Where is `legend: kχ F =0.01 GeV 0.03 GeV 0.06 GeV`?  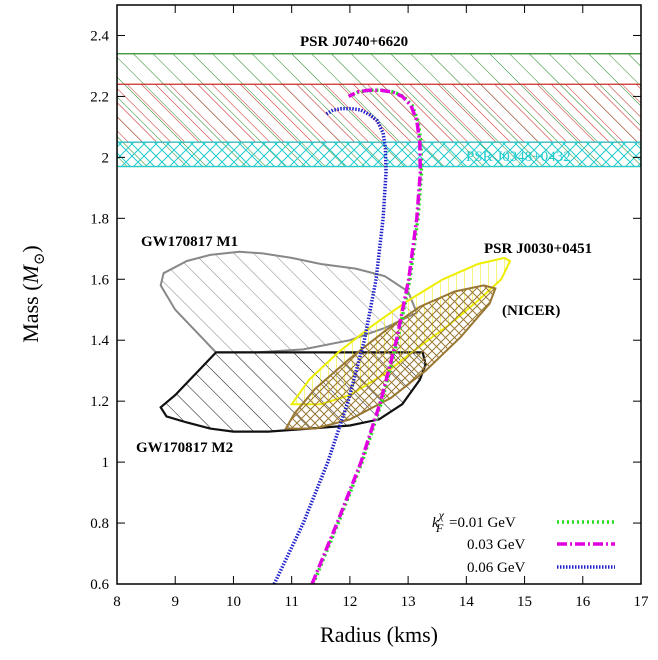 legend: kχ F =0.01 GeV 0.03 GeV 0.06 GeV is located at coordinates (523, 542).